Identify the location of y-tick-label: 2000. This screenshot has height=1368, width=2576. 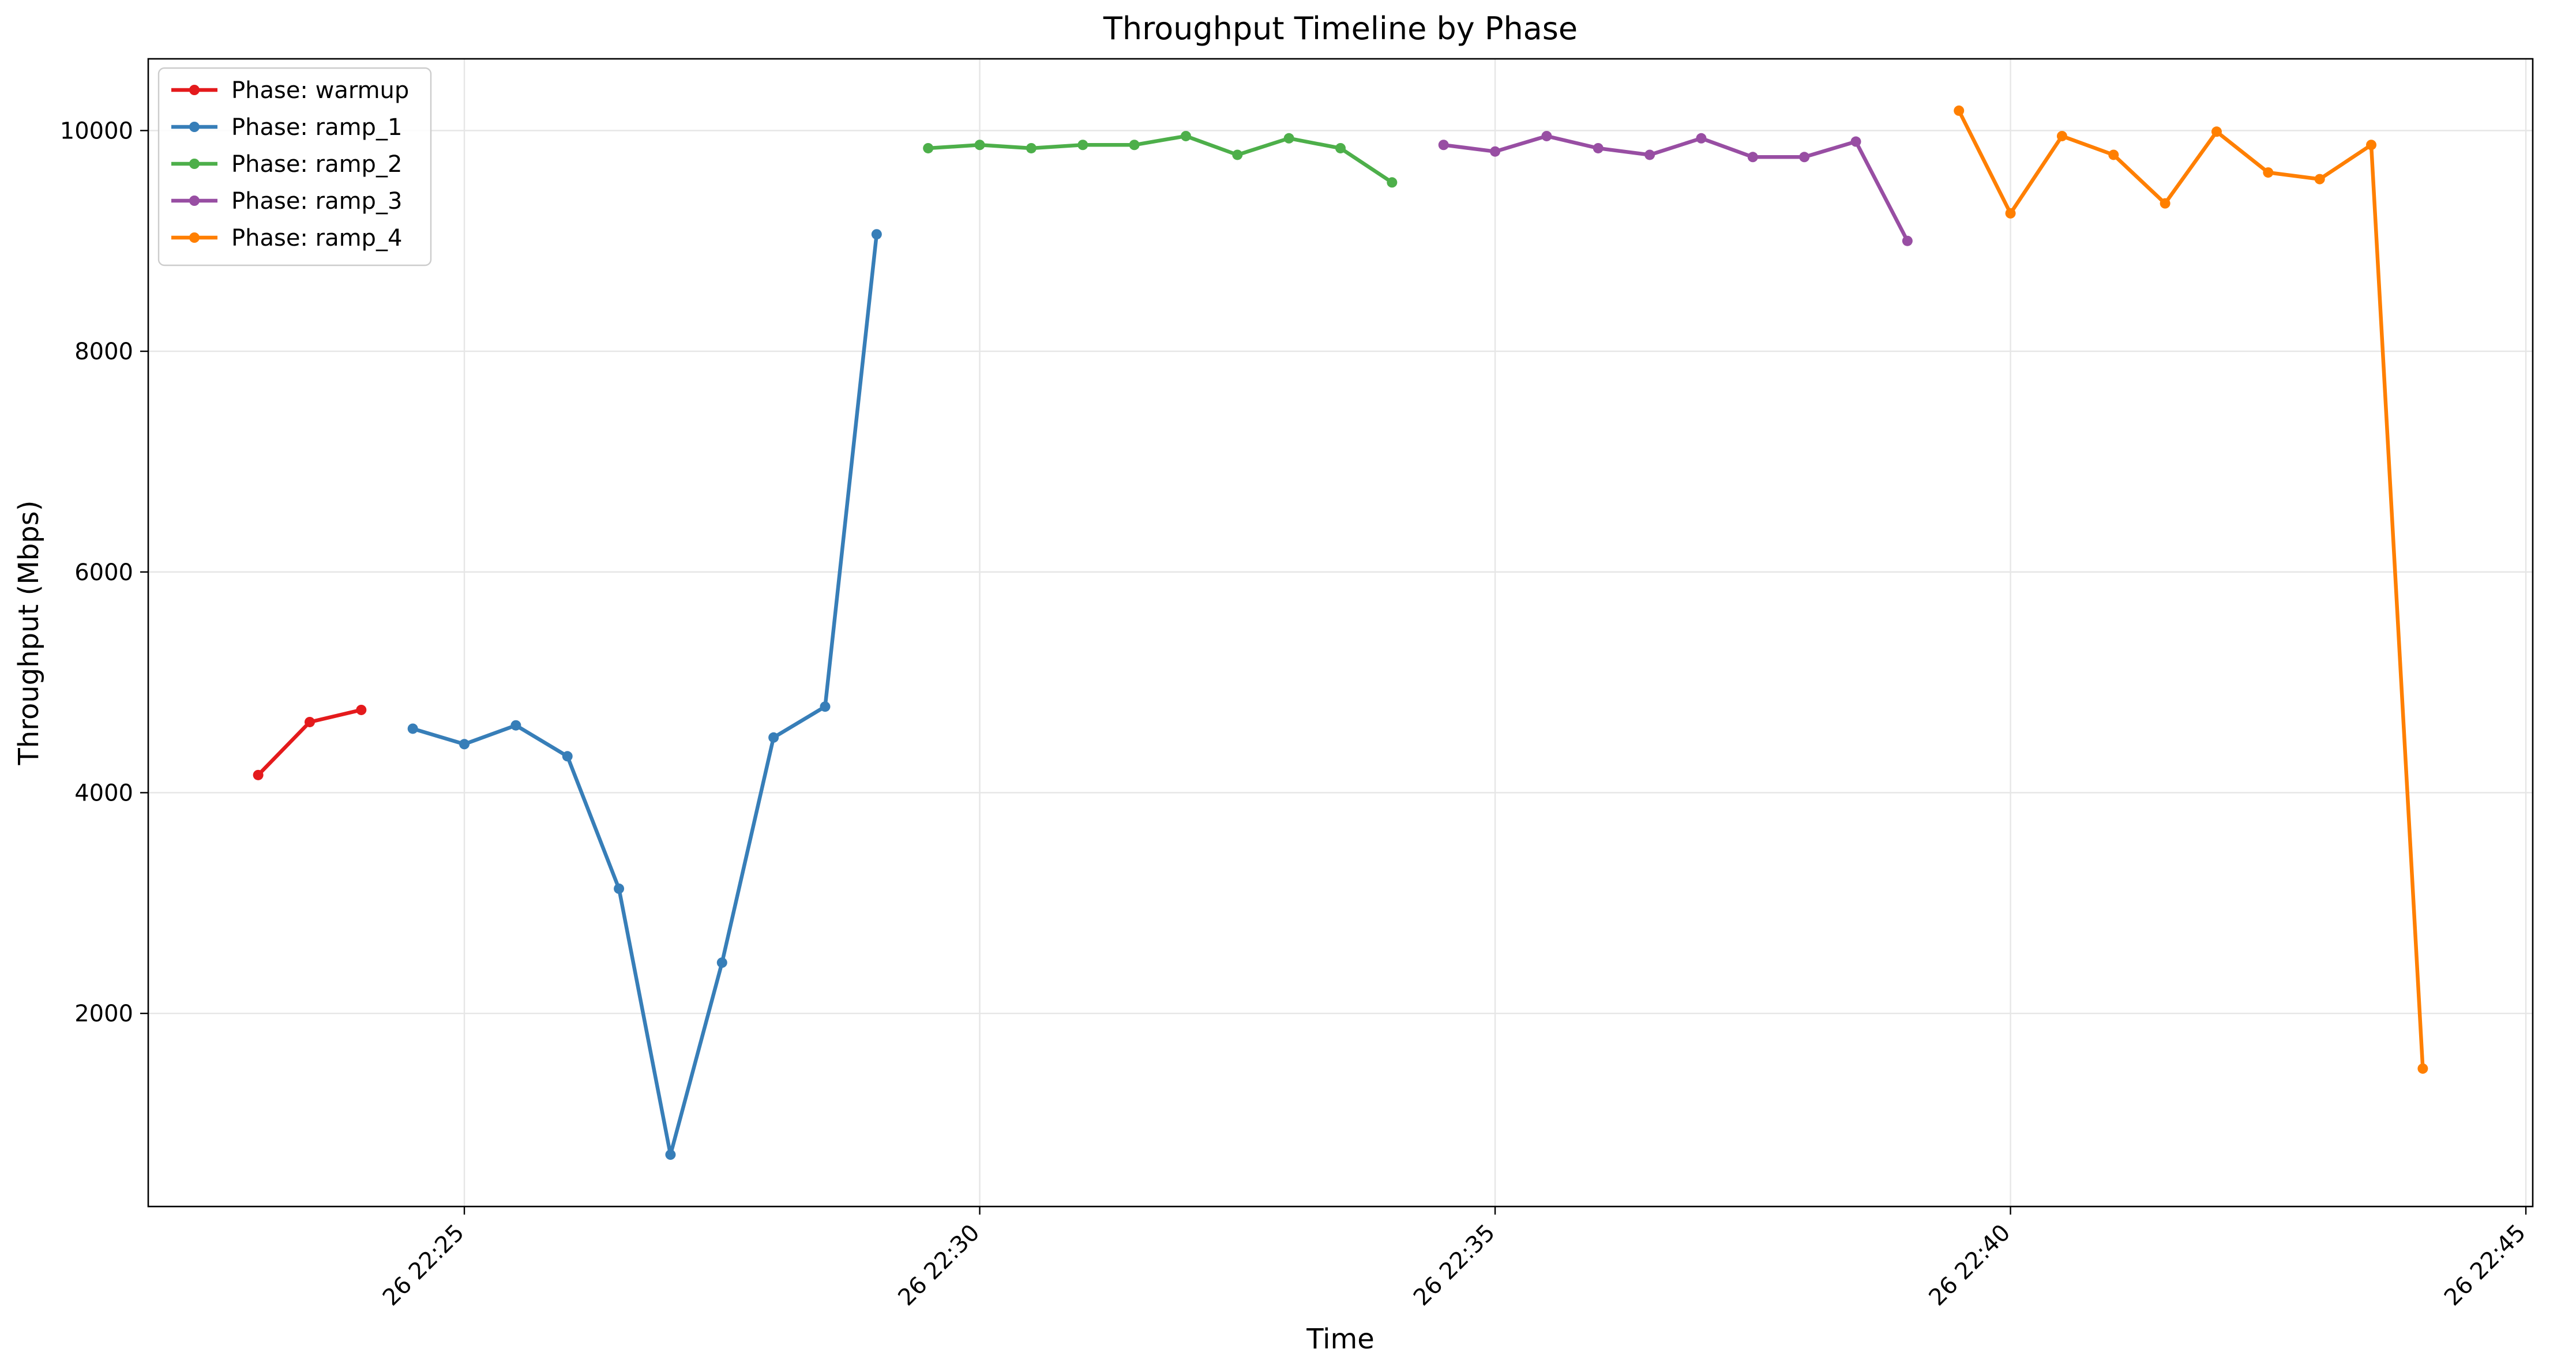
(103, 1014).